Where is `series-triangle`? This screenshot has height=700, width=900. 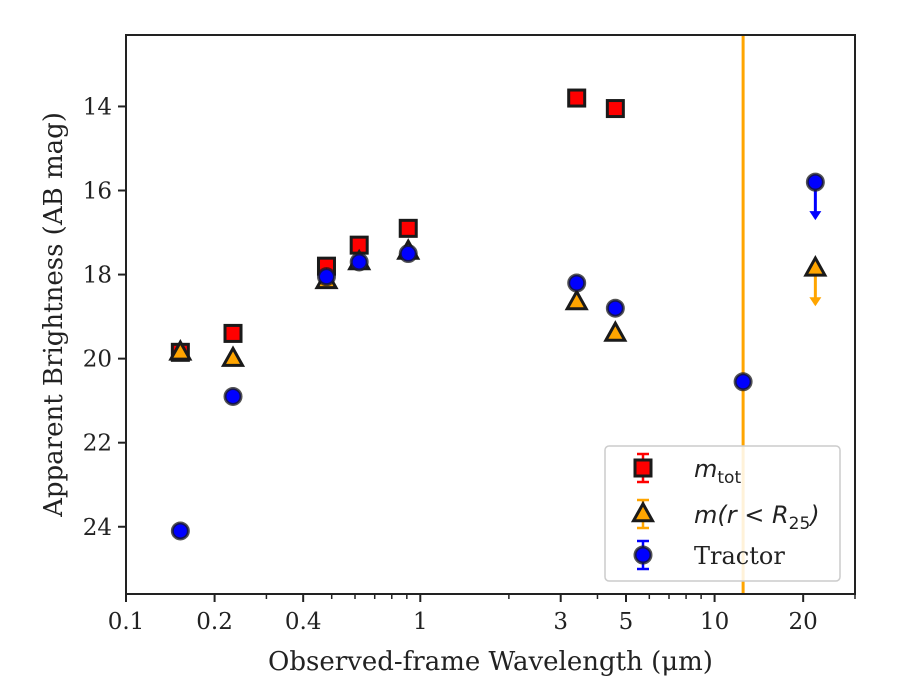
series-triangle is located at coordinates (498, 302).